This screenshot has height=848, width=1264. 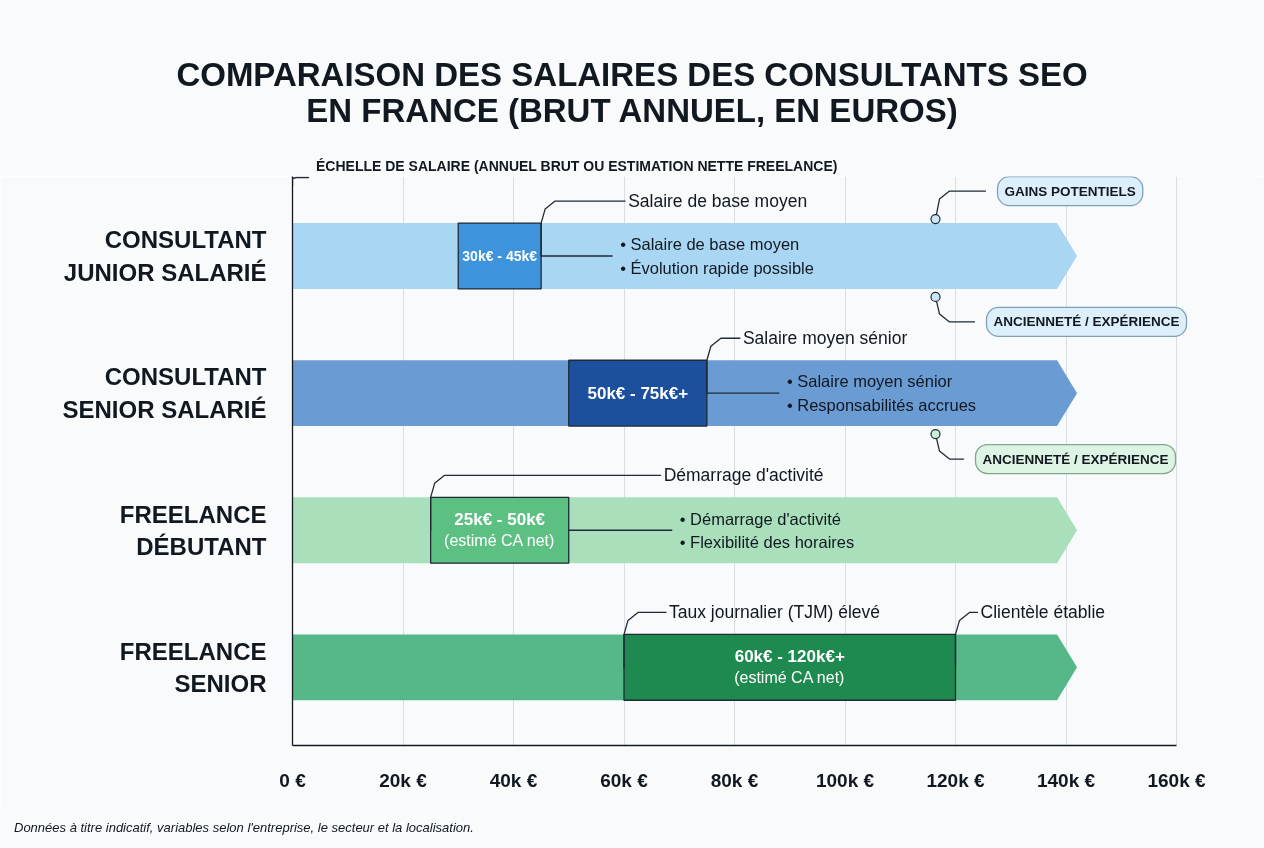 I want to click on annotation: 60k€ - 120k€+ (estimé CA net), so click(x=789, y=667).